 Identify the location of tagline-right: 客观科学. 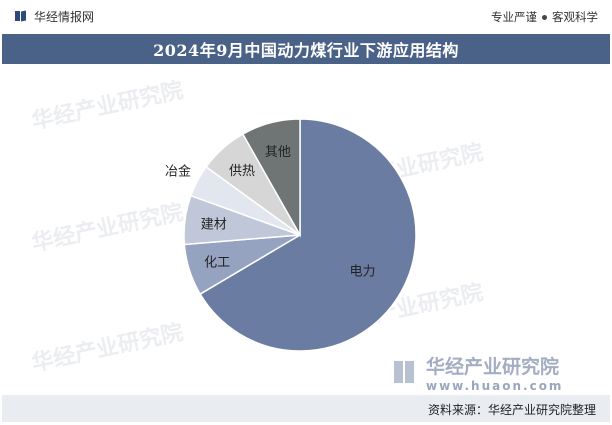
(575, 17).